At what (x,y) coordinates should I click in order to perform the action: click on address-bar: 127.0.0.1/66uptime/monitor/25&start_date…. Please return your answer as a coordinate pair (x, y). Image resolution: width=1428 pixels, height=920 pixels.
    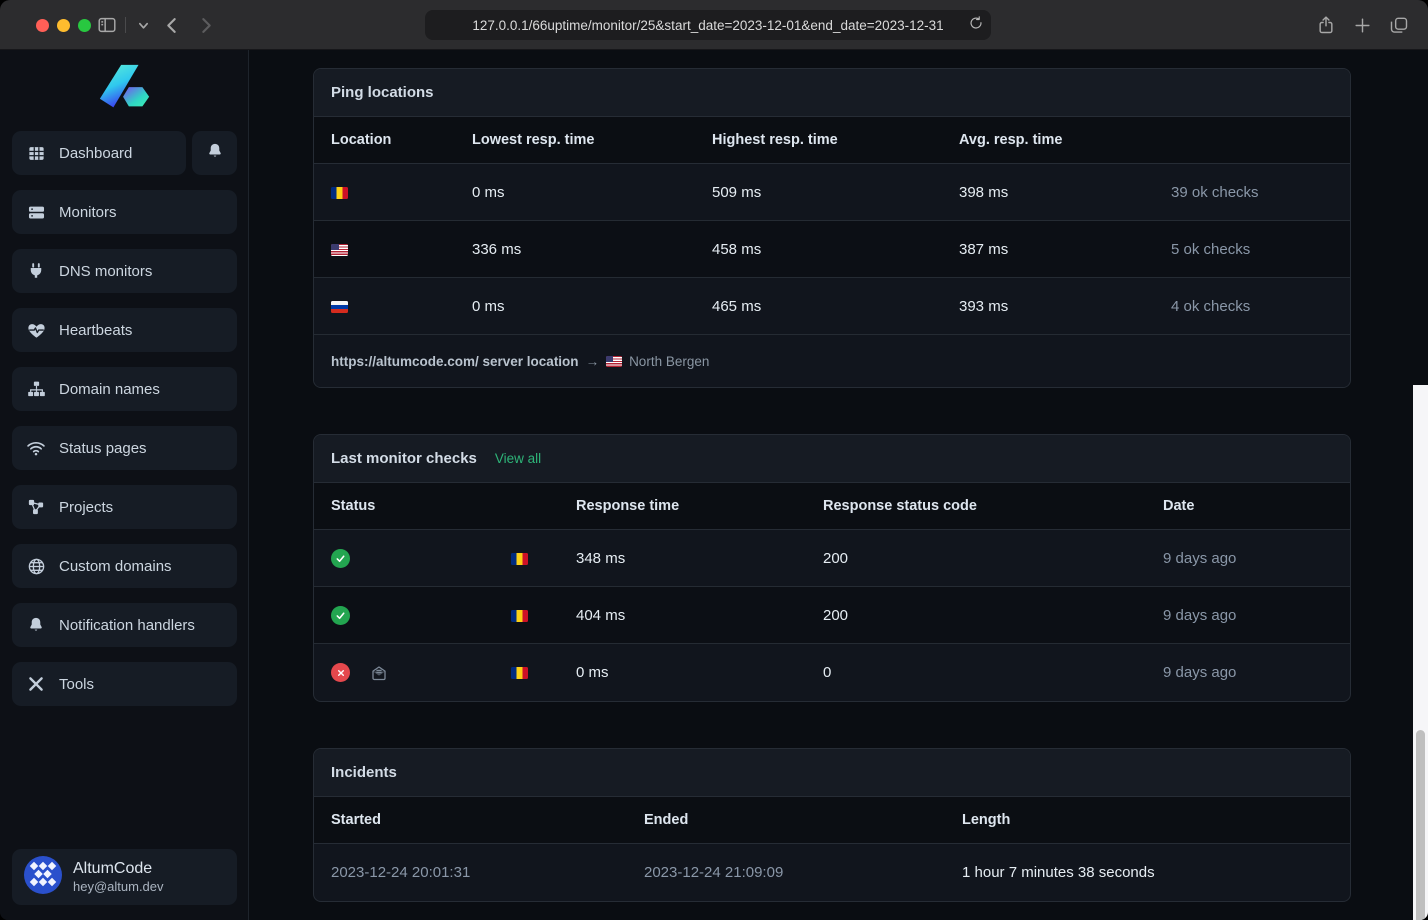
    Looking at the image, I should click on (708, 25).